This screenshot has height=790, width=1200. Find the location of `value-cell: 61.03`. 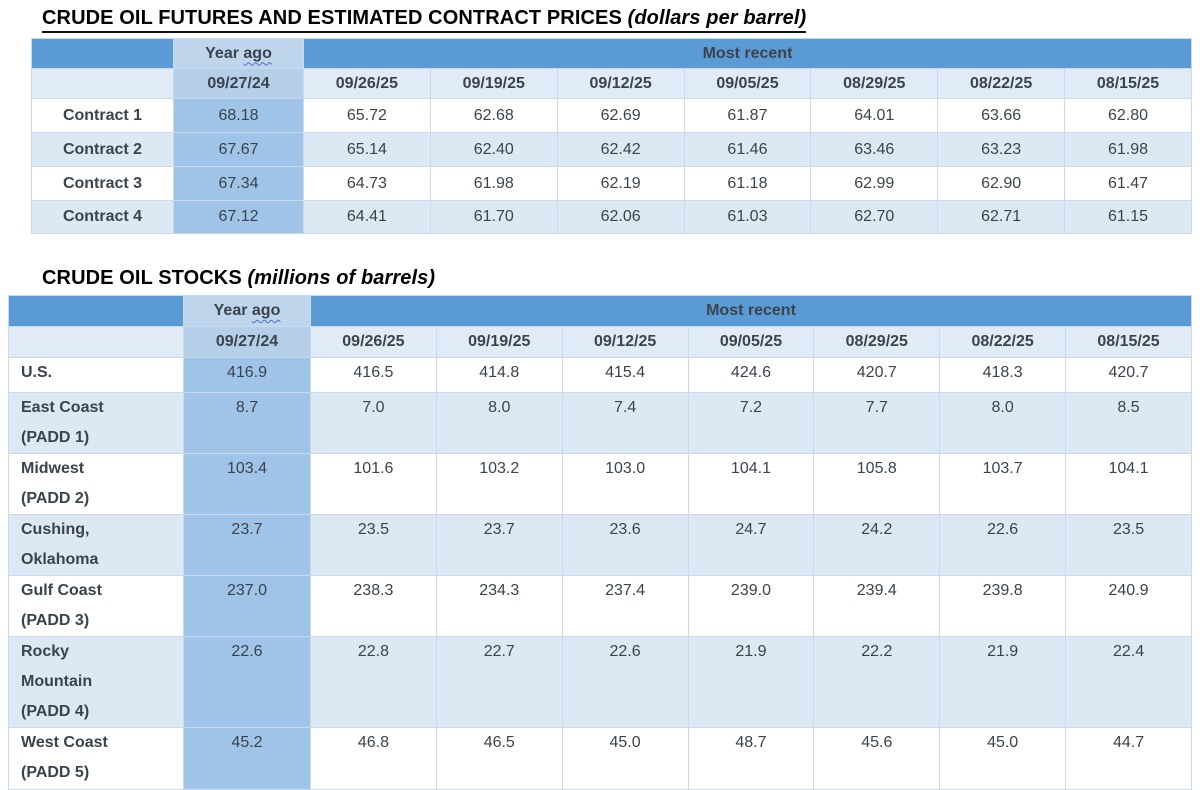

value-cell: 61.03 is located at coordinates (747, 217).